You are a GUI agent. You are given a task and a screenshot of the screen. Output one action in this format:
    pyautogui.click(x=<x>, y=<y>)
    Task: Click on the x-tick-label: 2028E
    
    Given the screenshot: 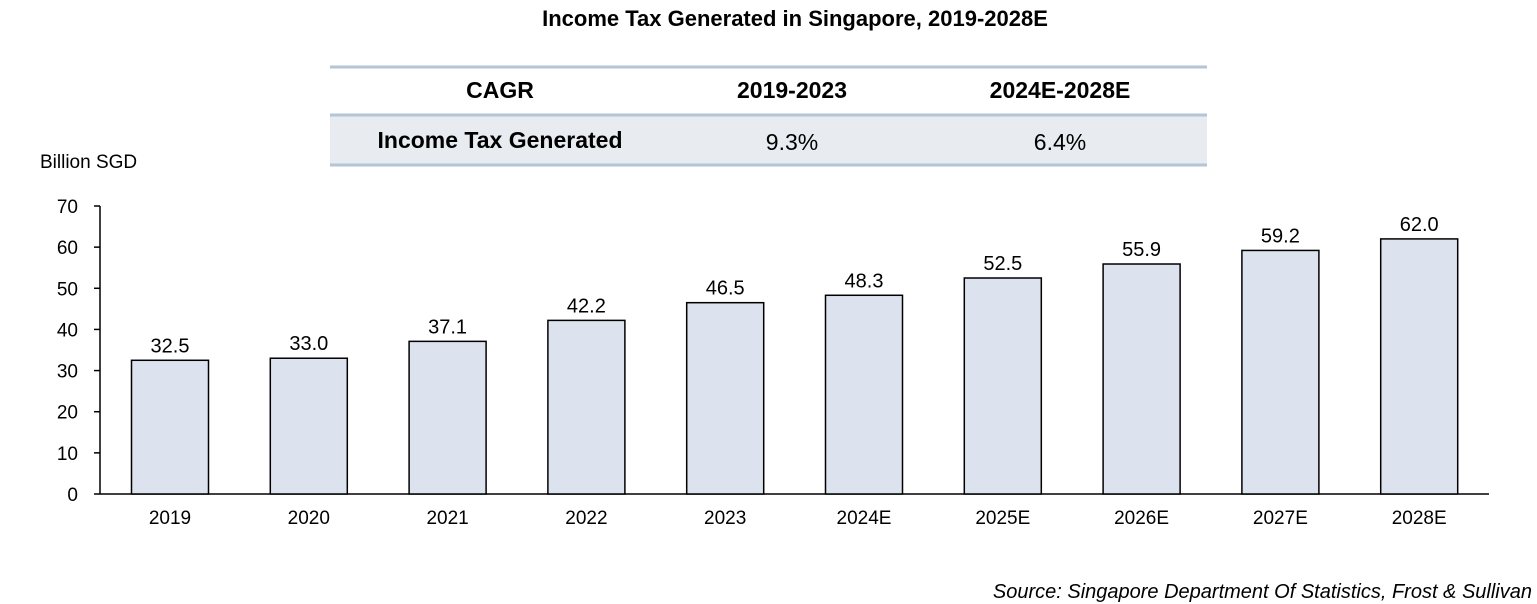 What is the action you would take?
    pyautogui.click(x=1419, y=518)
    